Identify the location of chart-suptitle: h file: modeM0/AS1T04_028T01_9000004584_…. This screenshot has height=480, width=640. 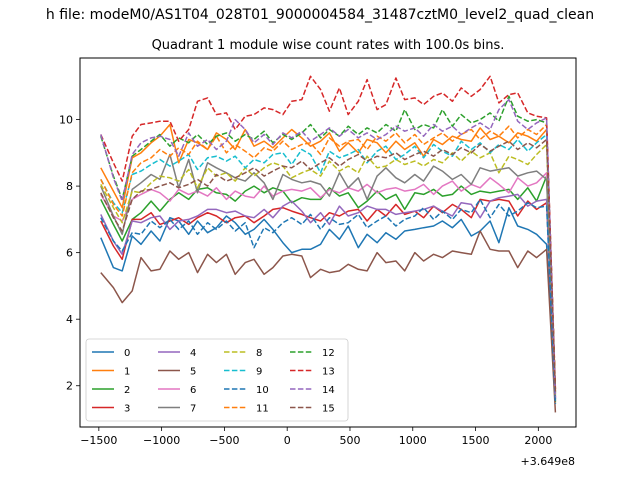
(320, 15).